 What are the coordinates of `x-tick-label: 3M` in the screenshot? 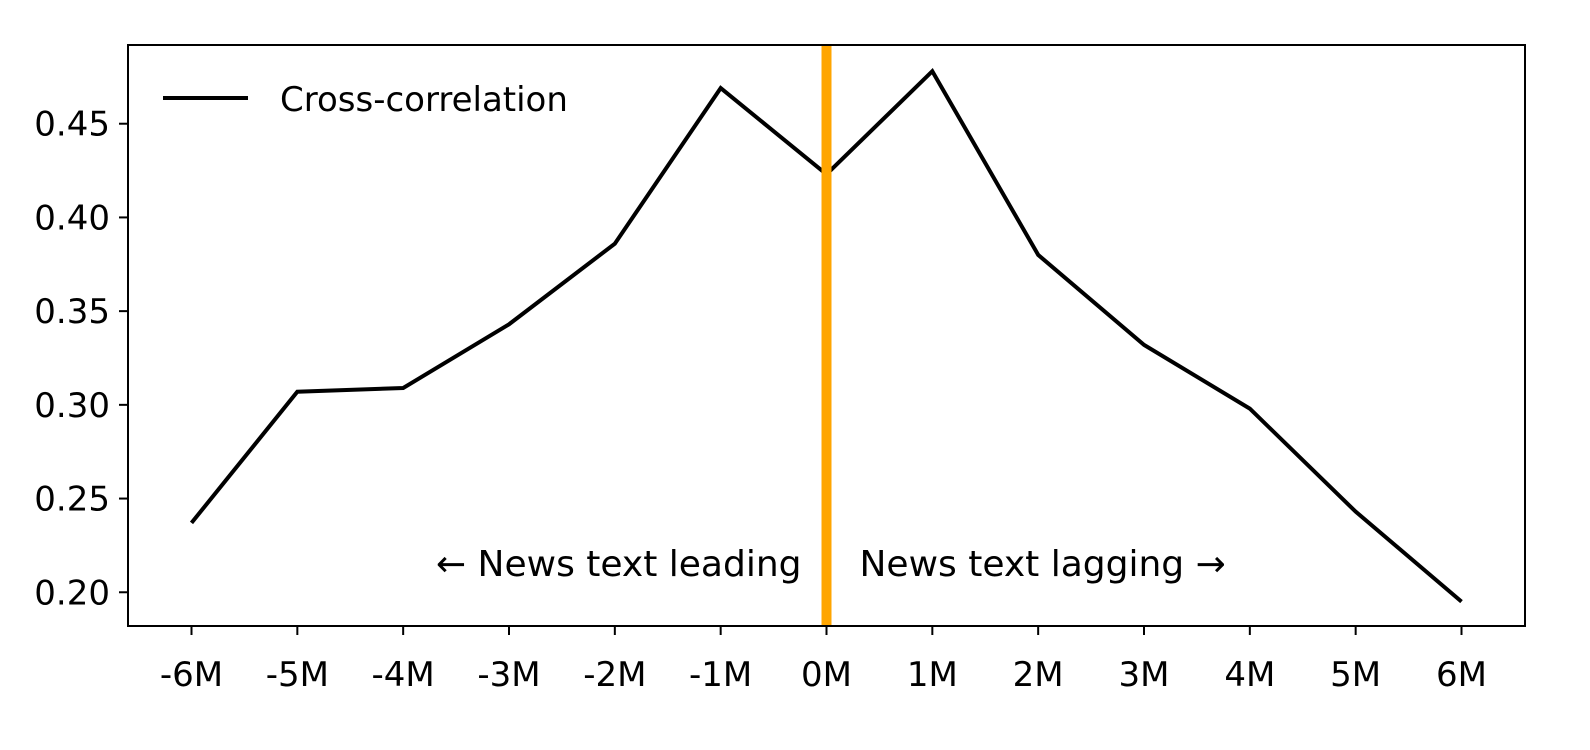 It's located at (1144, 675).